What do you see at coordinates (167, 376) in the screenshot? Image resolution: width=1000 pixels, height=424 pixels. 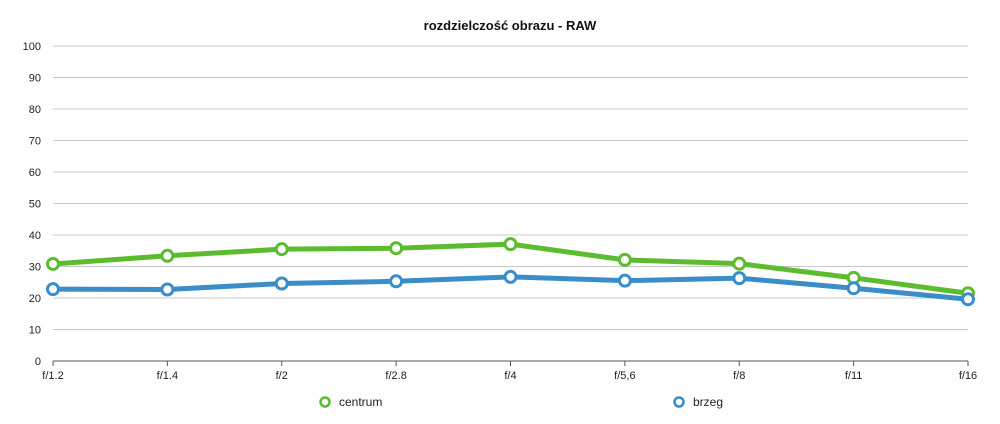 I see `x-tick-label: f/1.4` at bounding box center [167, 376].